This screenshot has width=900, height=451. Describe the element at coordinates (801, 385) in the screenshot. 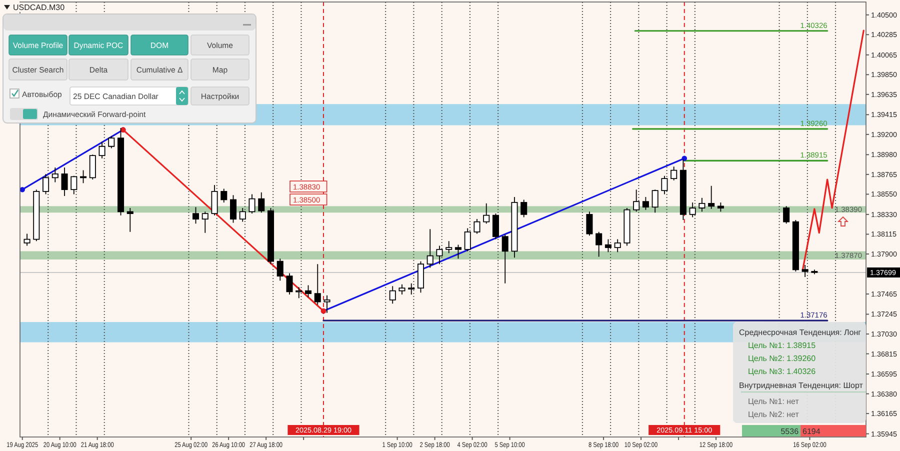

I see `annotation: Внутридневная Тенденция: Шорт` at that location.